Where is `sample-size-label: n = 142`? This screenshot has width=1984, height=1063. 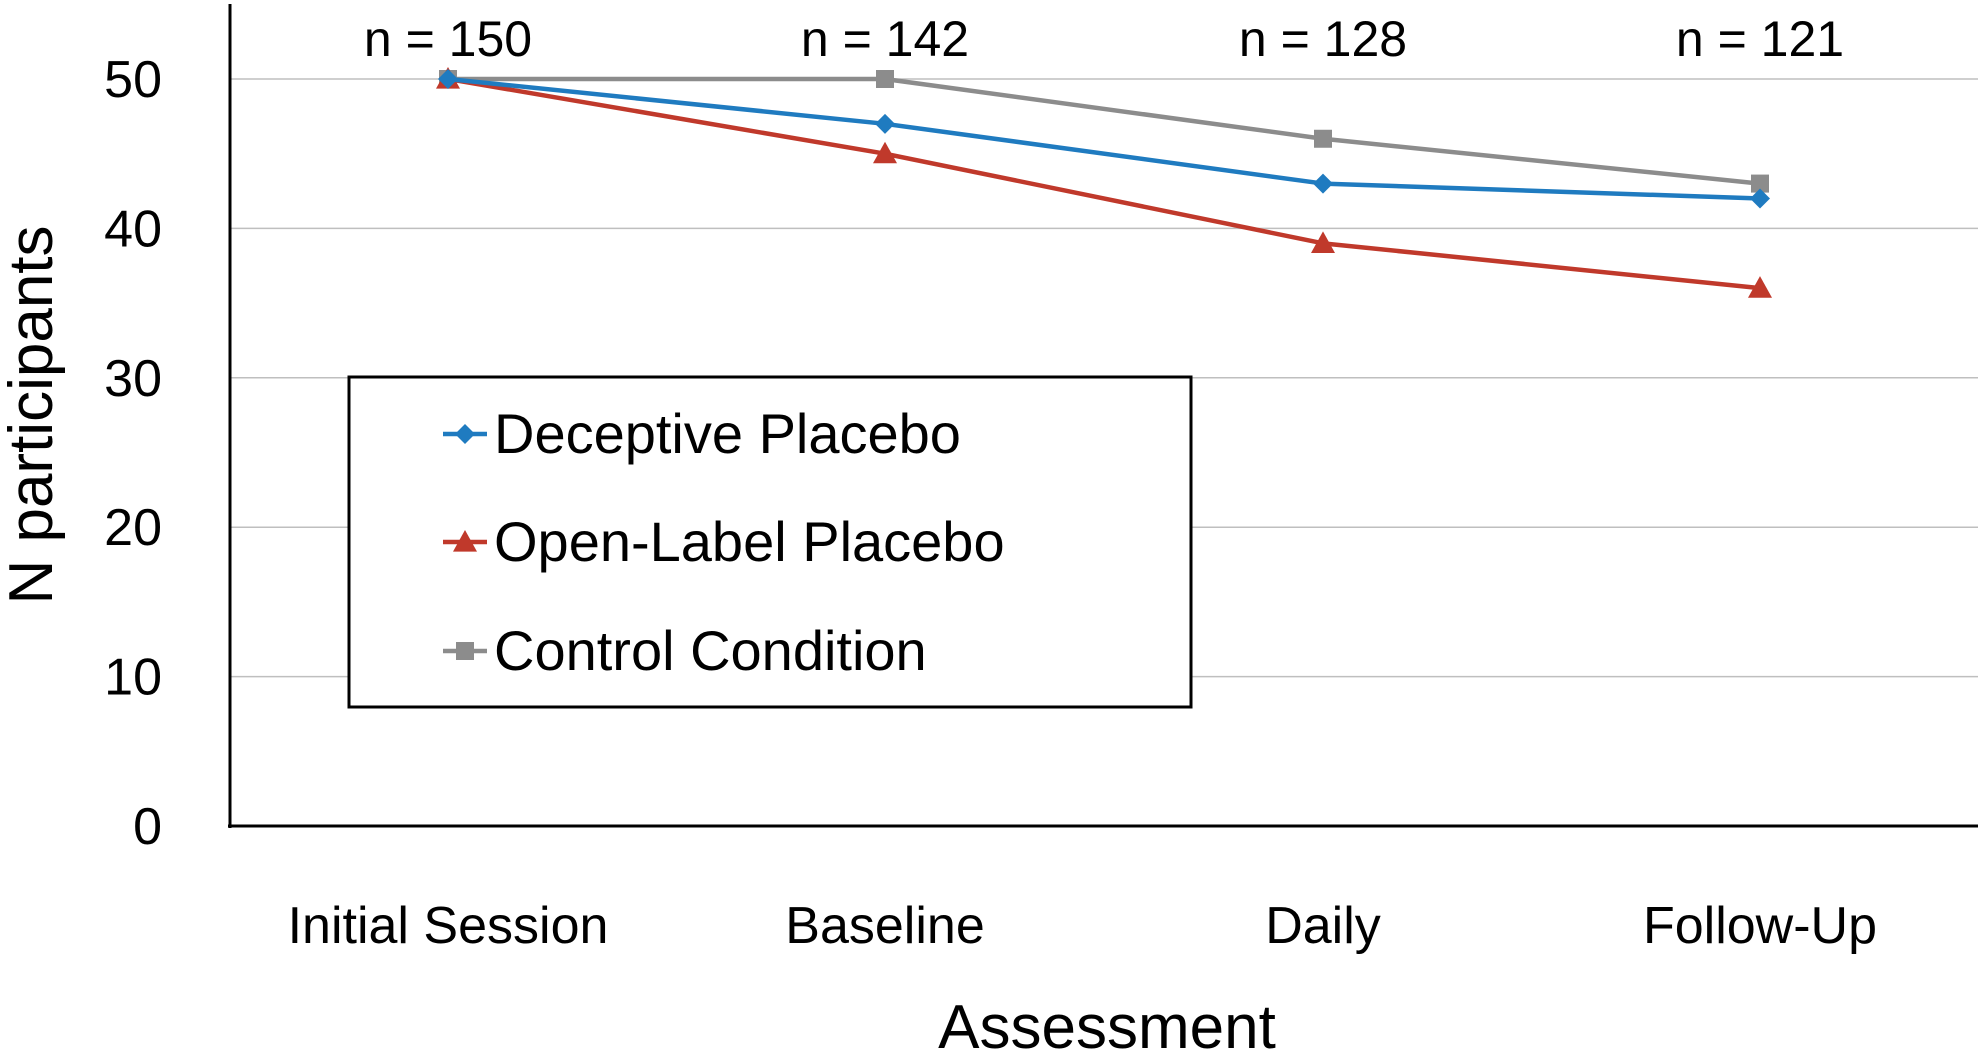 sample-size-label: n = 142 is located at coordinates (885, 39).